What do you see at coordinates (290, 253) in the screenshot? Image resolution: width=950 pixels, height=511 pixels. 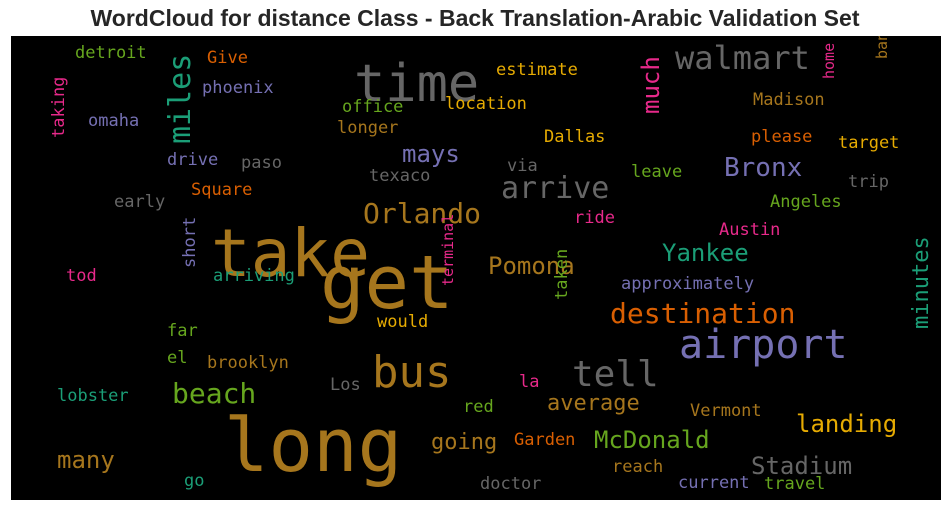 I see `word-take: take` at bounding box center [290, 253].